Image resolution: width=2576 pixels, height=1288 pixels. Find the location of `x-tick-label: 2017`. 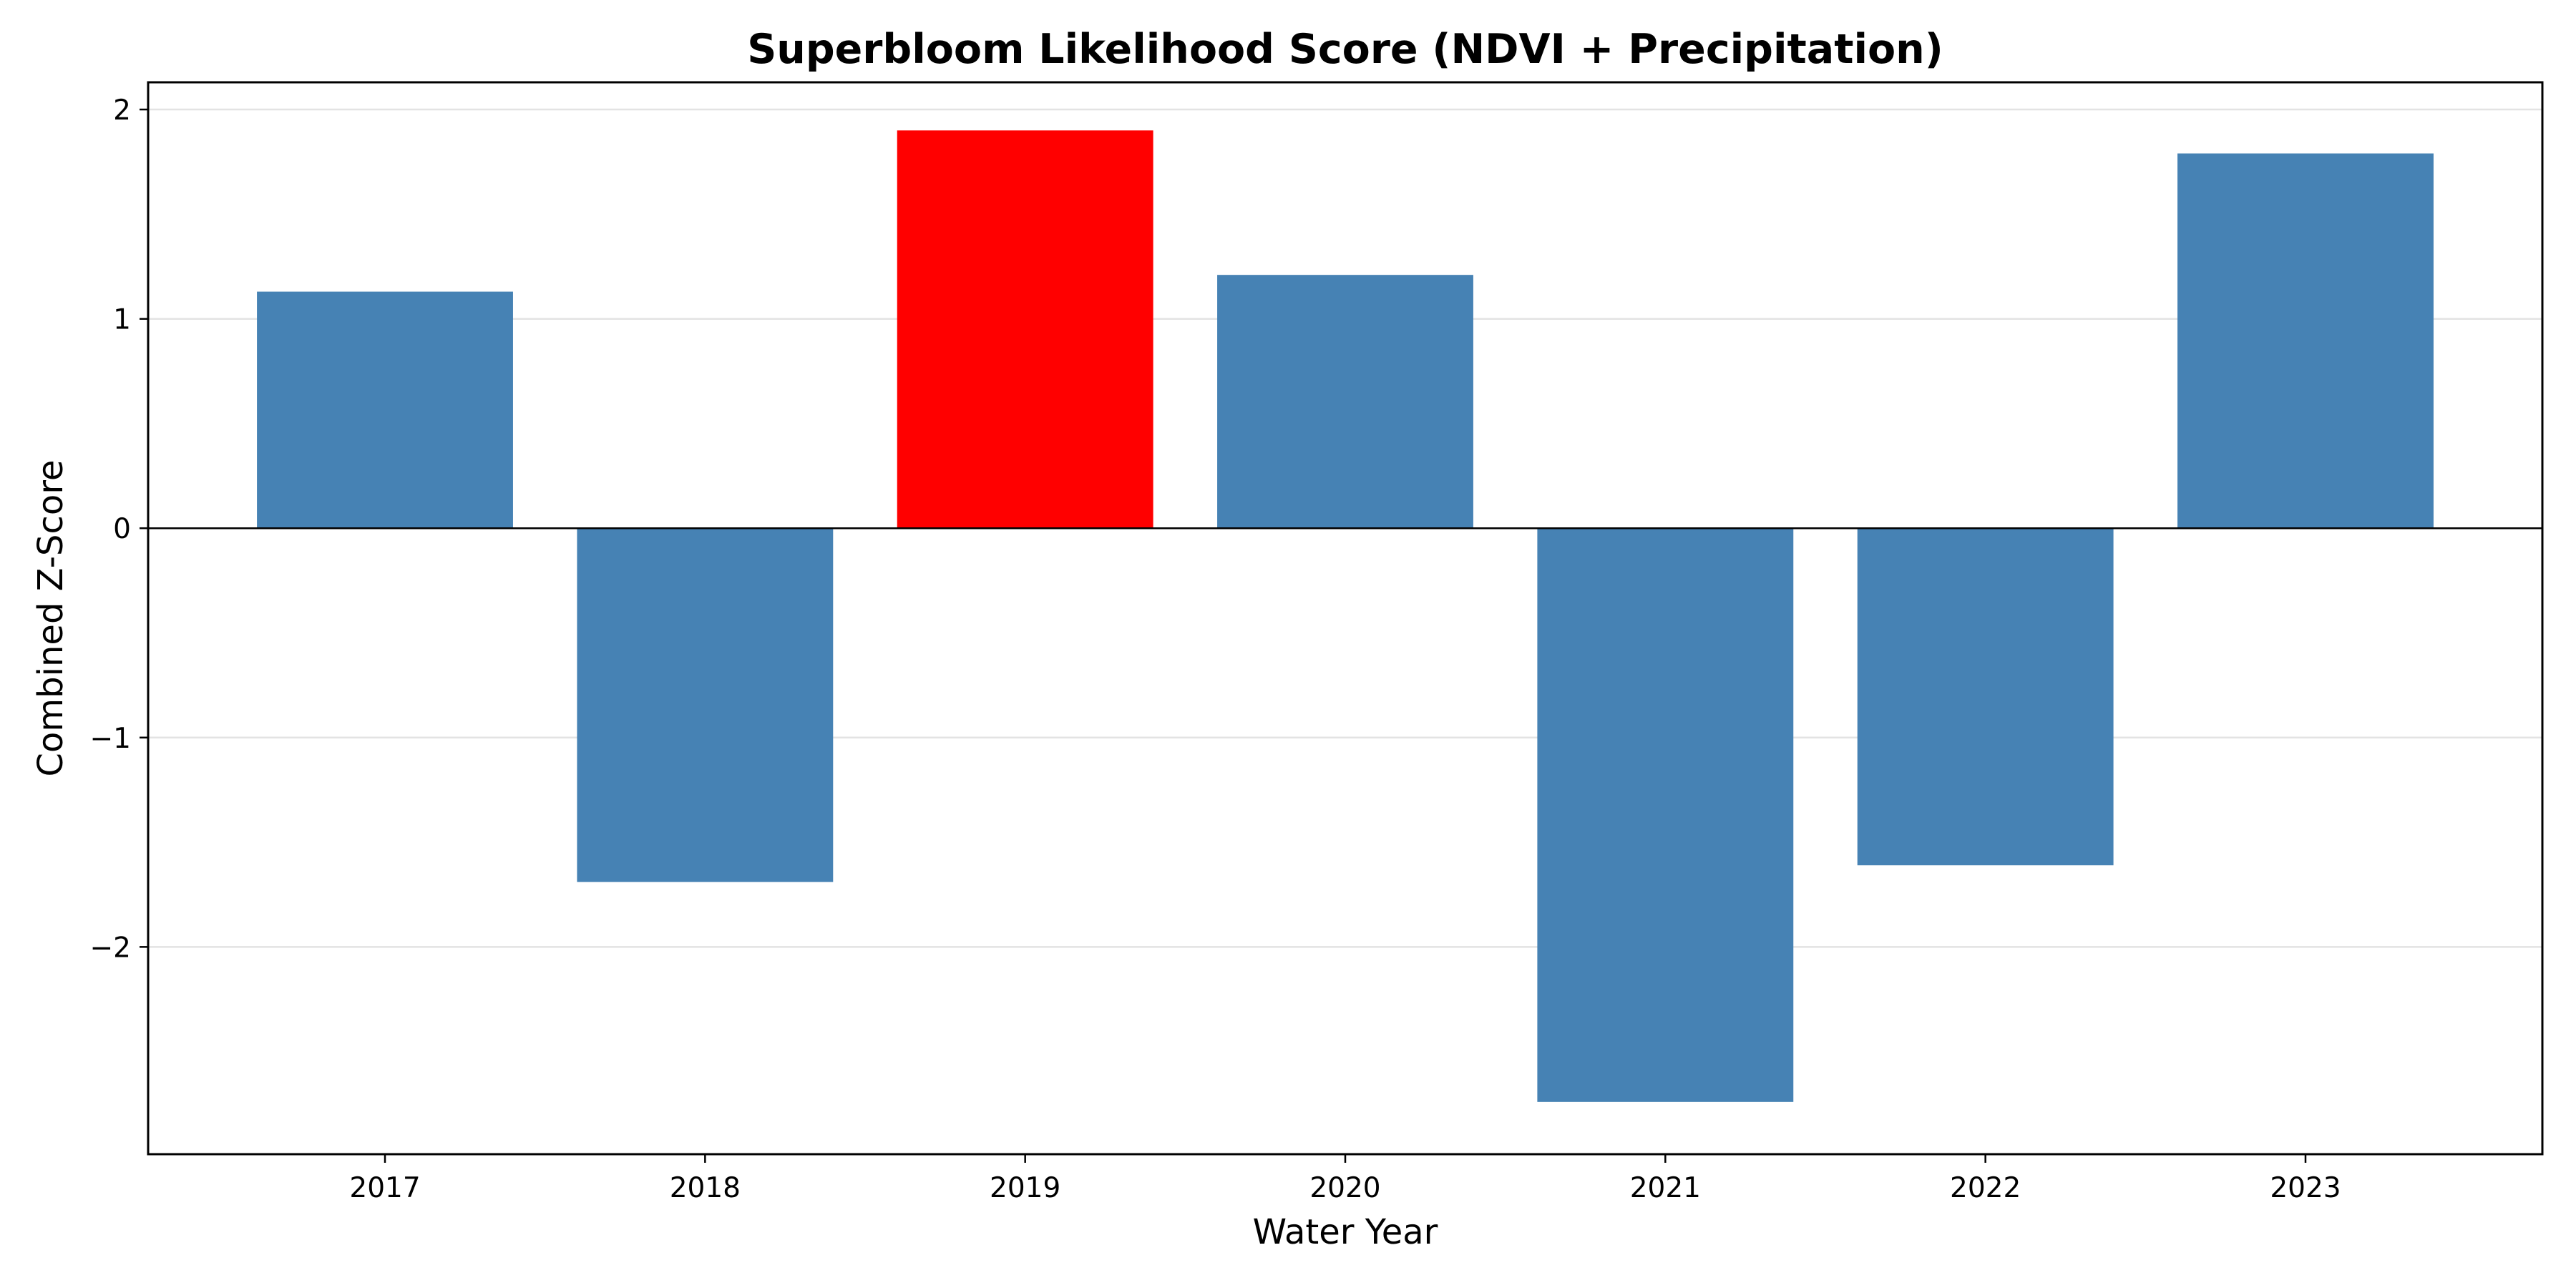

x-tick-label: 2017 is located at coordinates (384, 1188).